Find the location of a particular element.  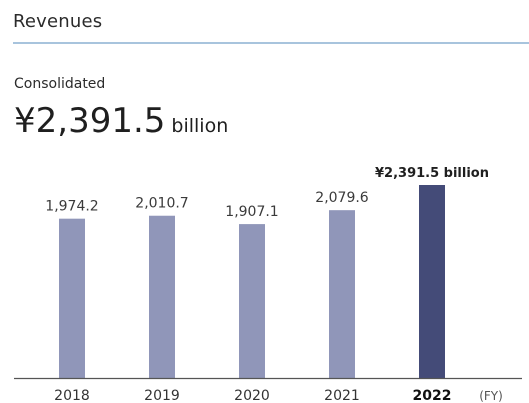

value-label-2022: ¥2,391.5 billion is located at coordinates (432, 173).